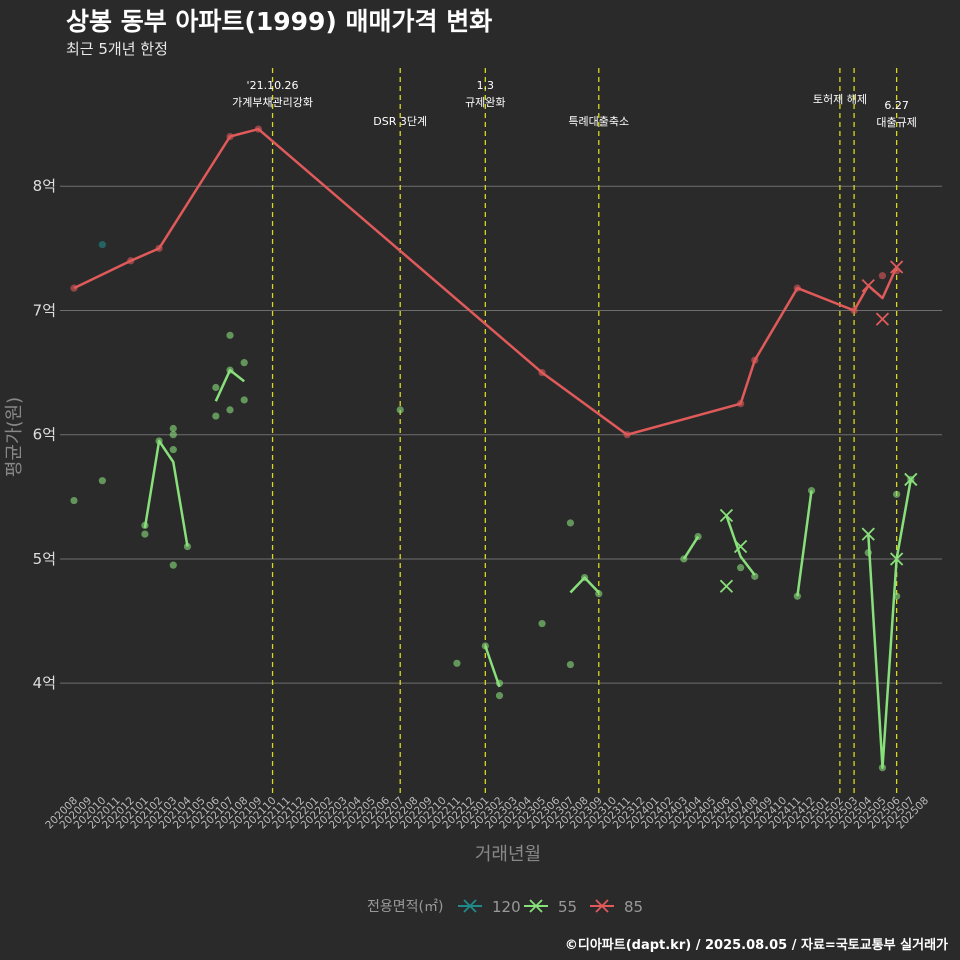 This screenshot has height=960, width=960. What do you see at coordinates (14, 437) in the screenshot?
I see `y-axis-label: 평균가(원)` at bounding box center [14, 437].